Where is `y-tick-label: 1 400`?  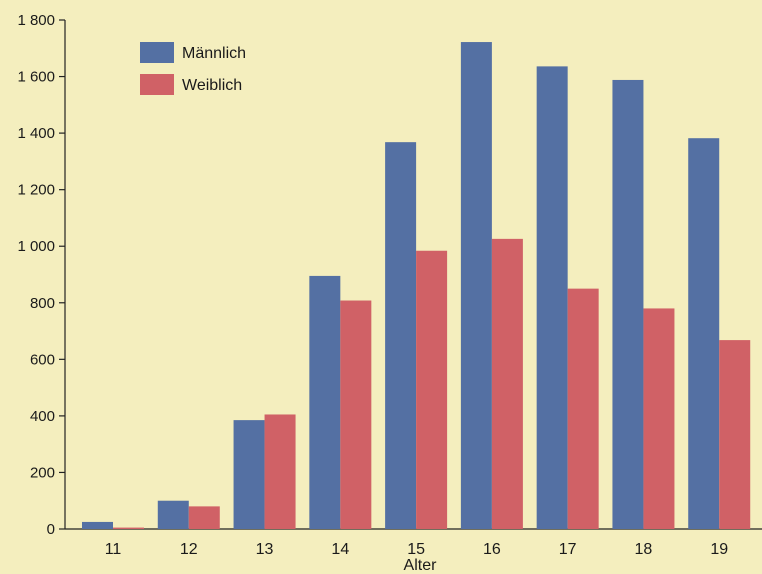
y-tick-label: 1 400 is located at coordinates (36, 133).